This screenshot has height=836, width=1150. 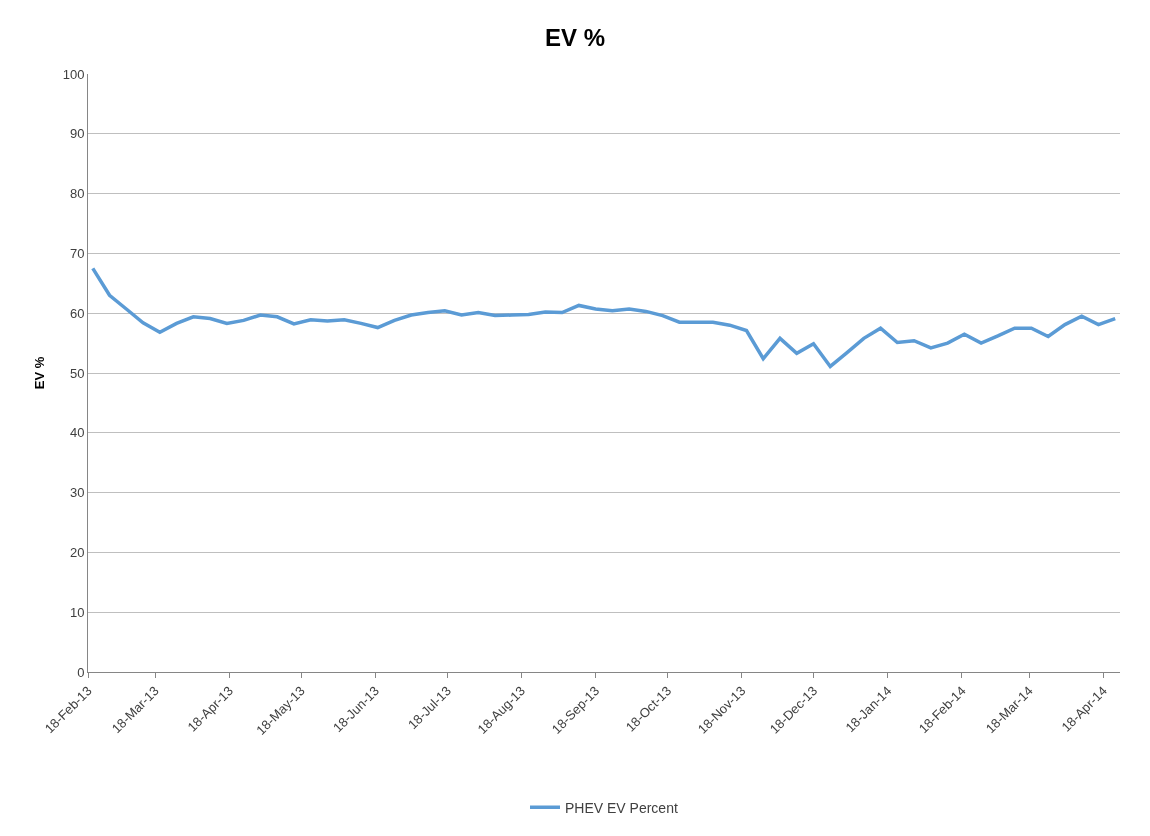 I want to click on legend-label: PHEV EV Percent, so click(x=621, y=807).